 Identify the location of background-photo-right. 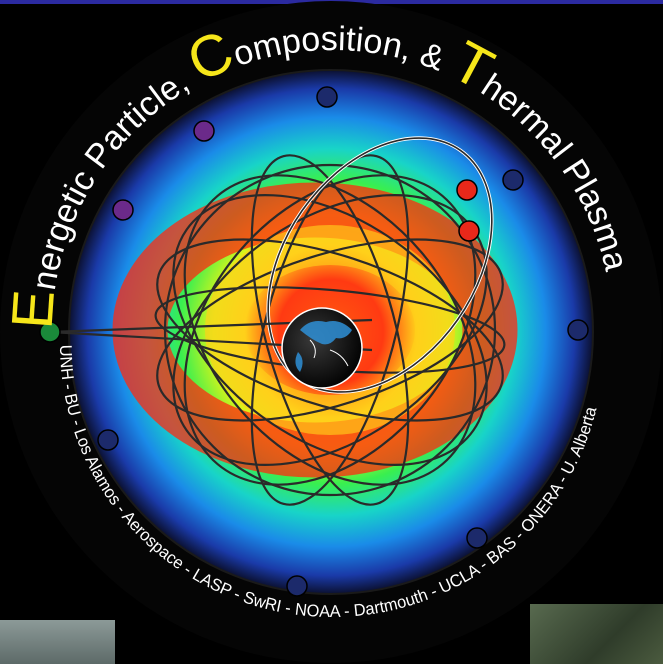
(596, 634).